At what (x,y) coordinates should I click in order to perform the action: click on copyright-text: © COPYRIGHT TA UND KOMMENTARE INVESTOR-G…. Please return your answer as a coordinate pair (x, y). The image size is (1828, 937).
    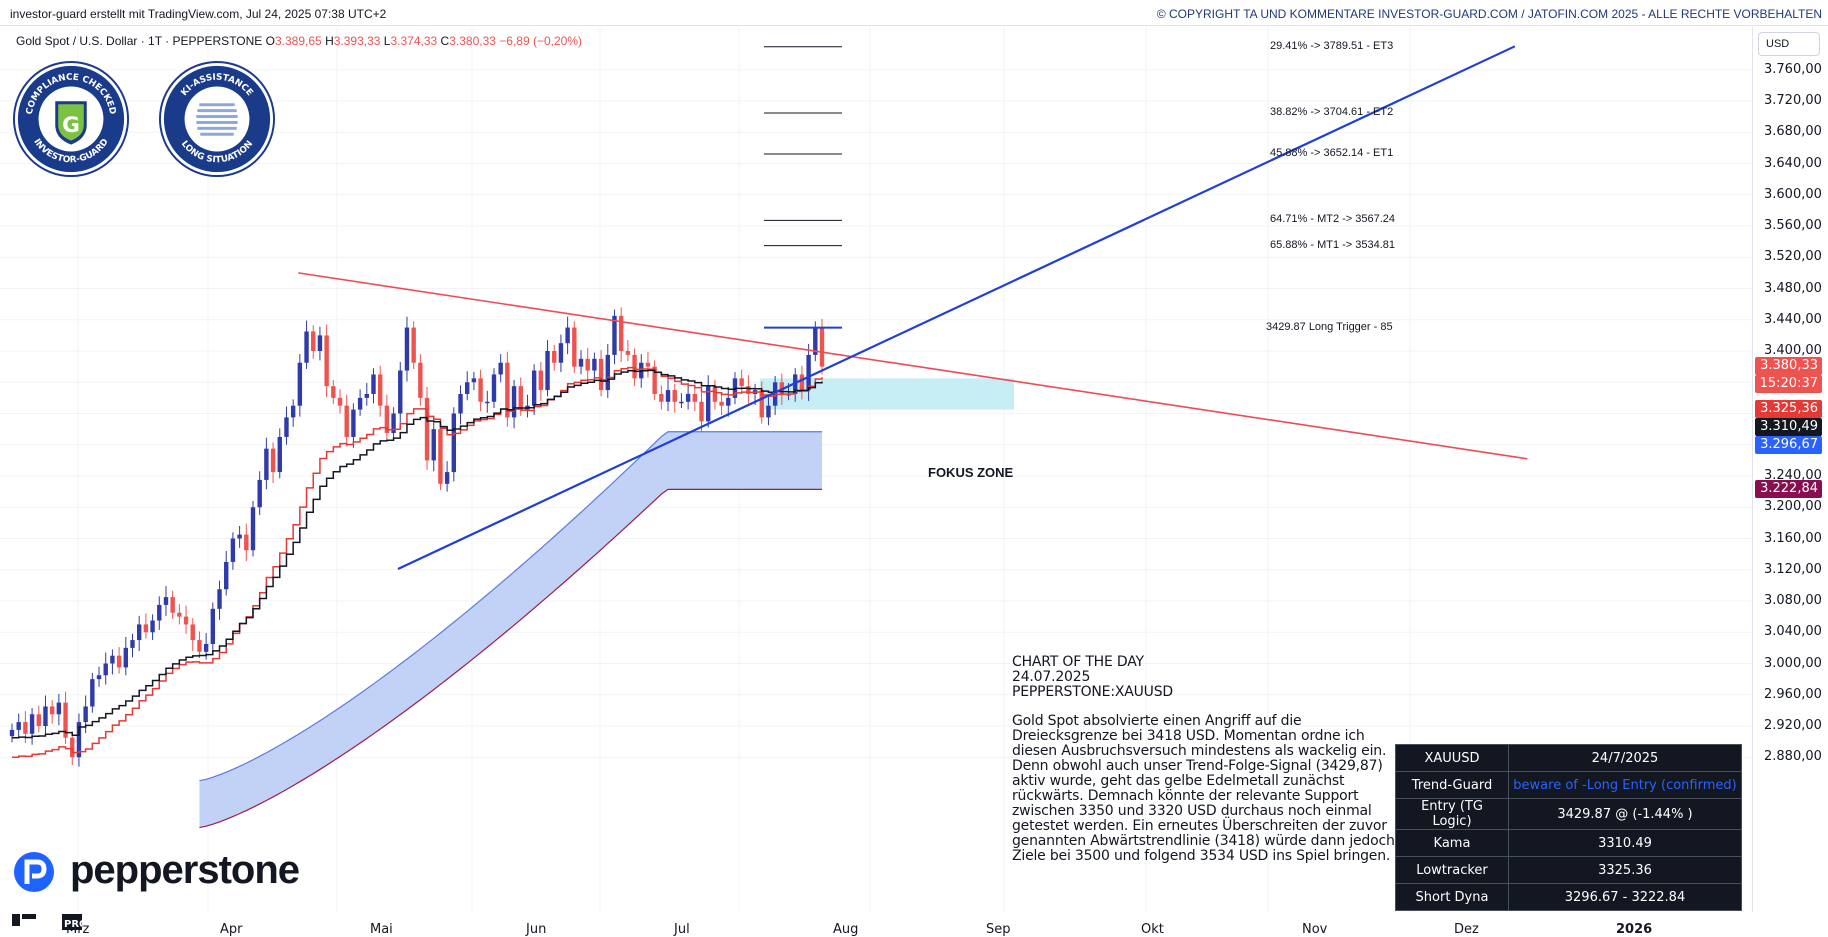
    Looking at the image, I should click on (1489, 14).